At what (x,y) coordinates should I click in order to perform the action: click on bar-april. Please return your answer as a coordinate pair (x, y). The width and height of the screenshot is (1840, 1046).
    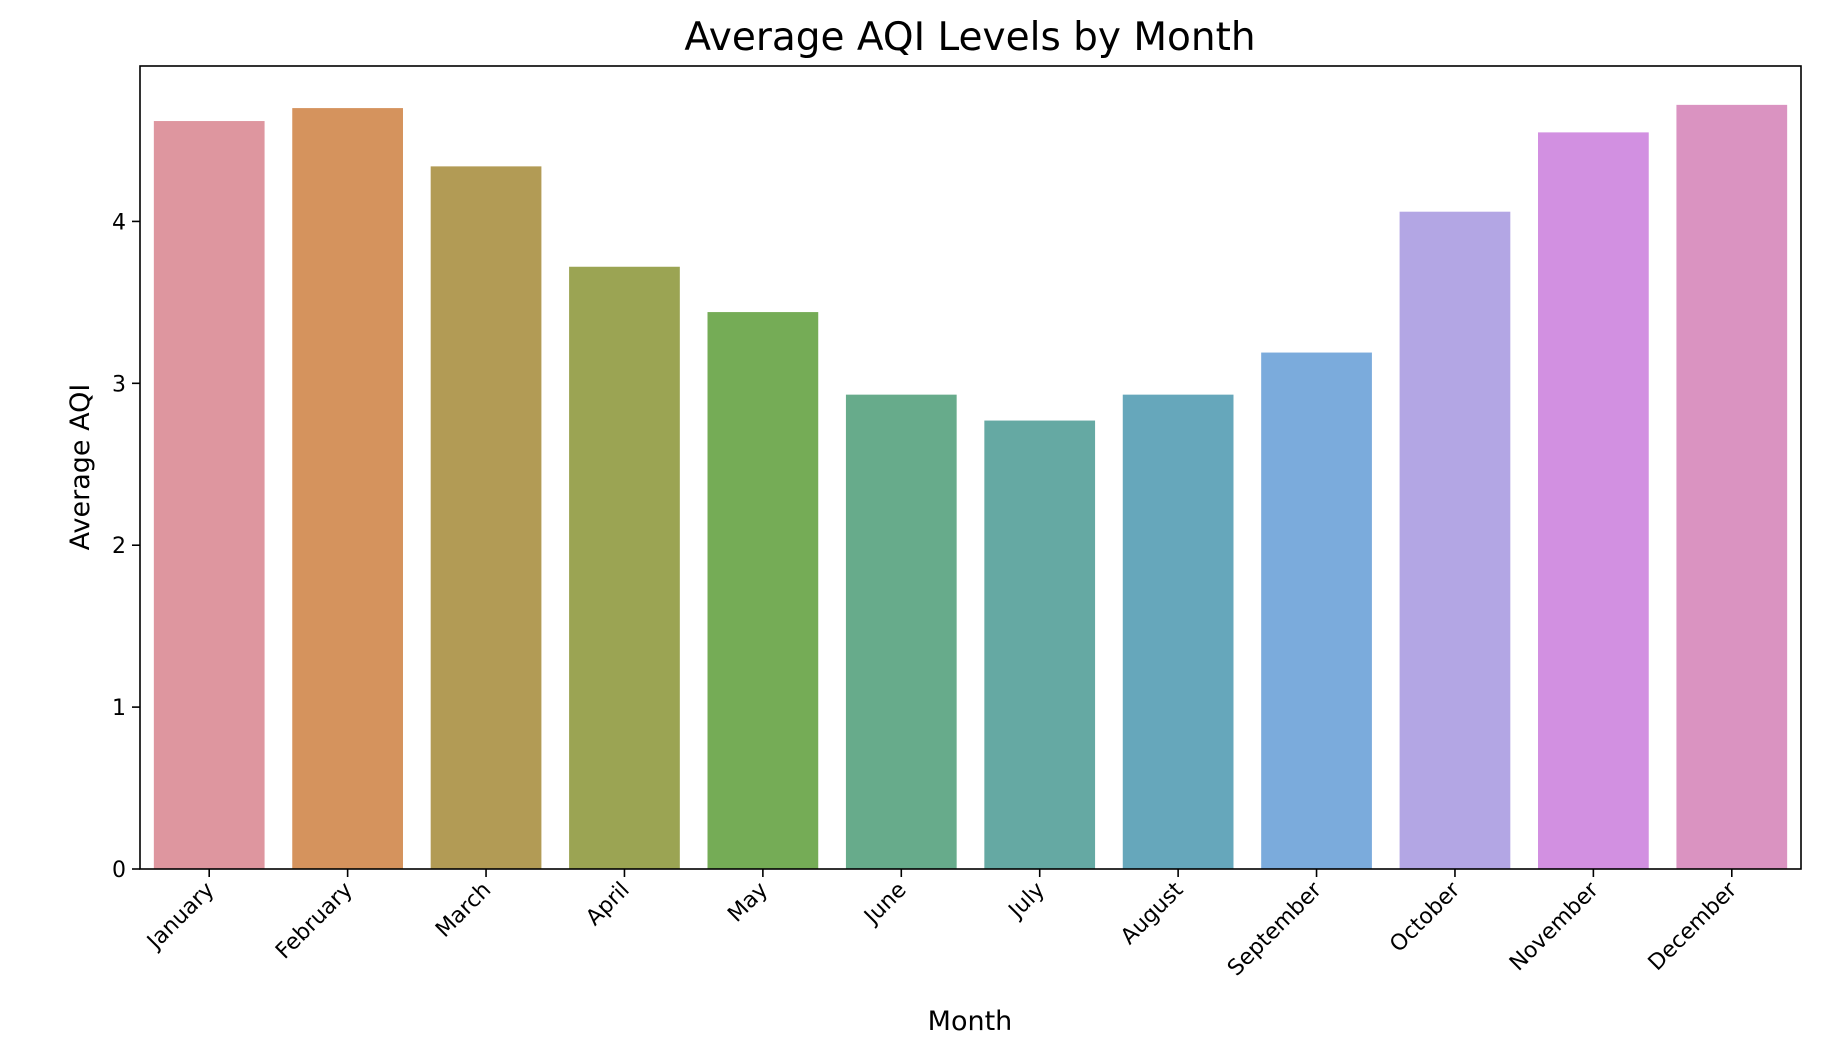
    Looking at the image, I should click on (624, 567).